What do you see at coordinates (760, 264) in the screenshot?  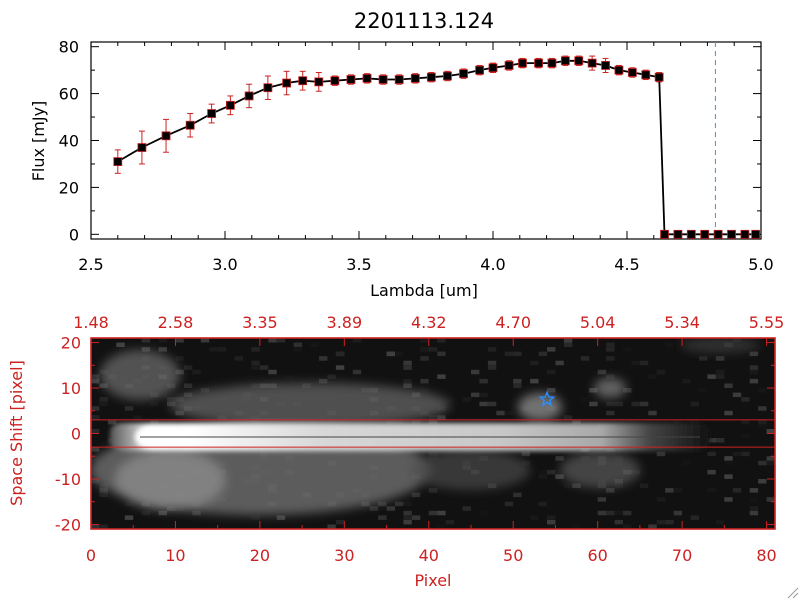 I see `x-tick-label: 5.0` at bounding box center [760, 264].